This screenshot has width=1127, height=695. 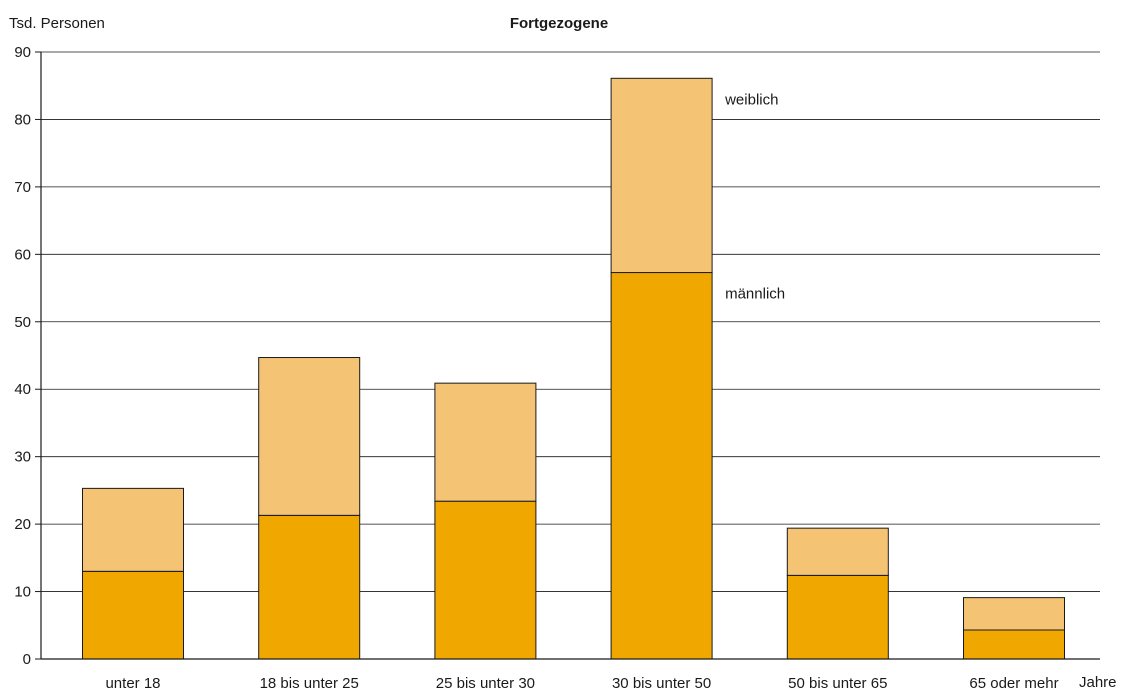 What do you see at coordinates (132, 683) in the screenshot?
I see `x-category-label: unter 18` at bounding box center [132, 683].